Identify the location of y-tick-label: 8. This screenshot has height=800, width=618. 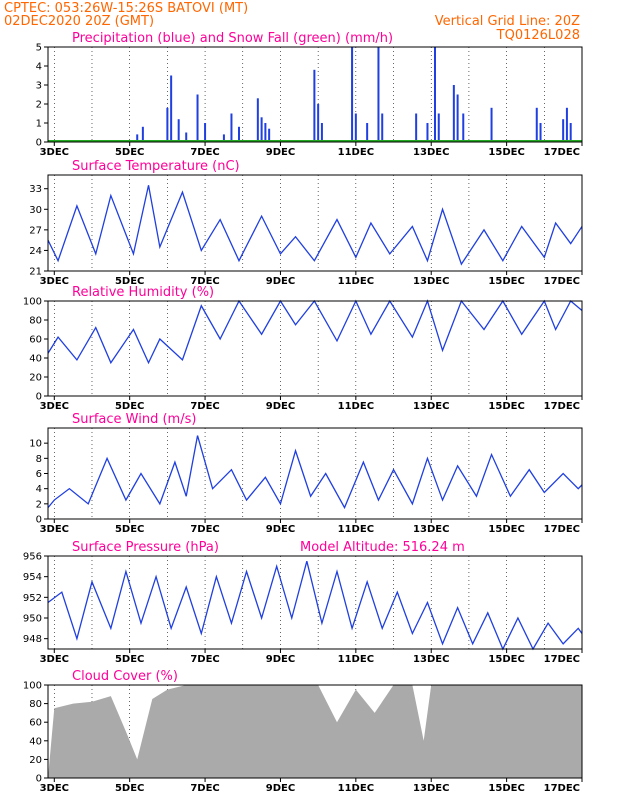
(39, 459).